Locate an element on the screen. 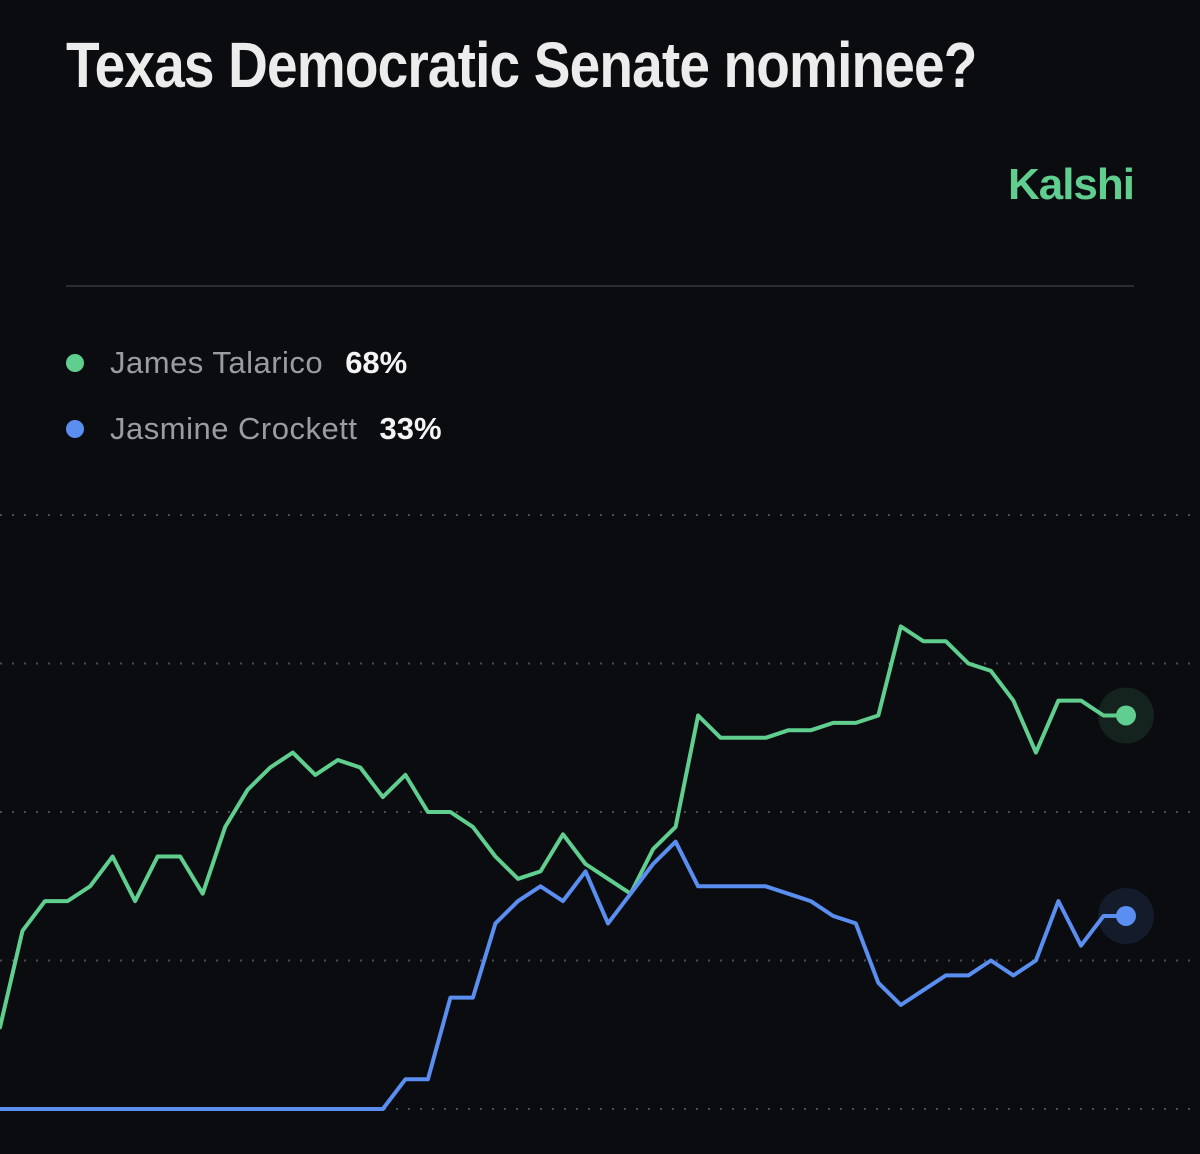 The image size is (1200, 1154). header-divider is located at coordinates (600, 286).